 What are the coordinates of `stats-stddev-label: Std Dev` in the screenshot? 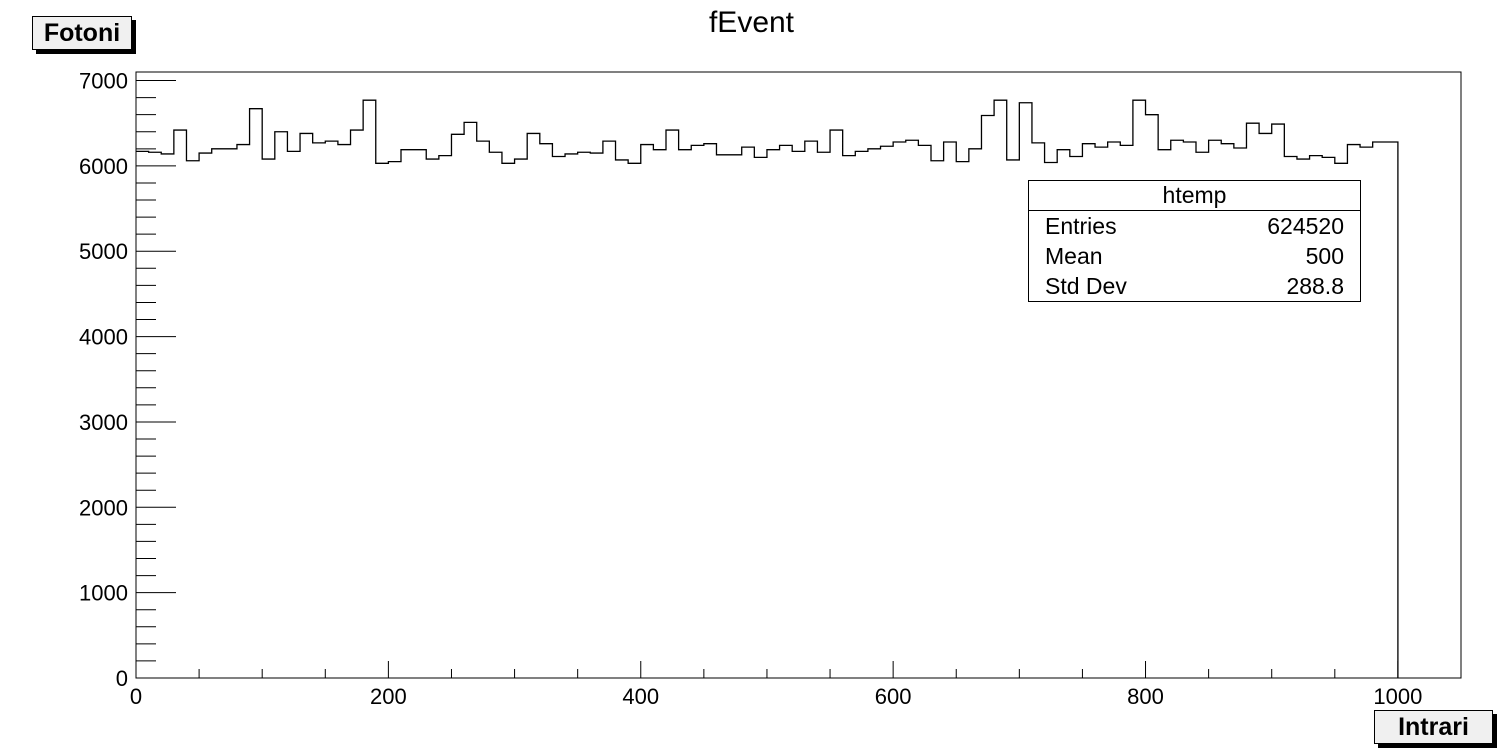 It's located at (1086, 286).